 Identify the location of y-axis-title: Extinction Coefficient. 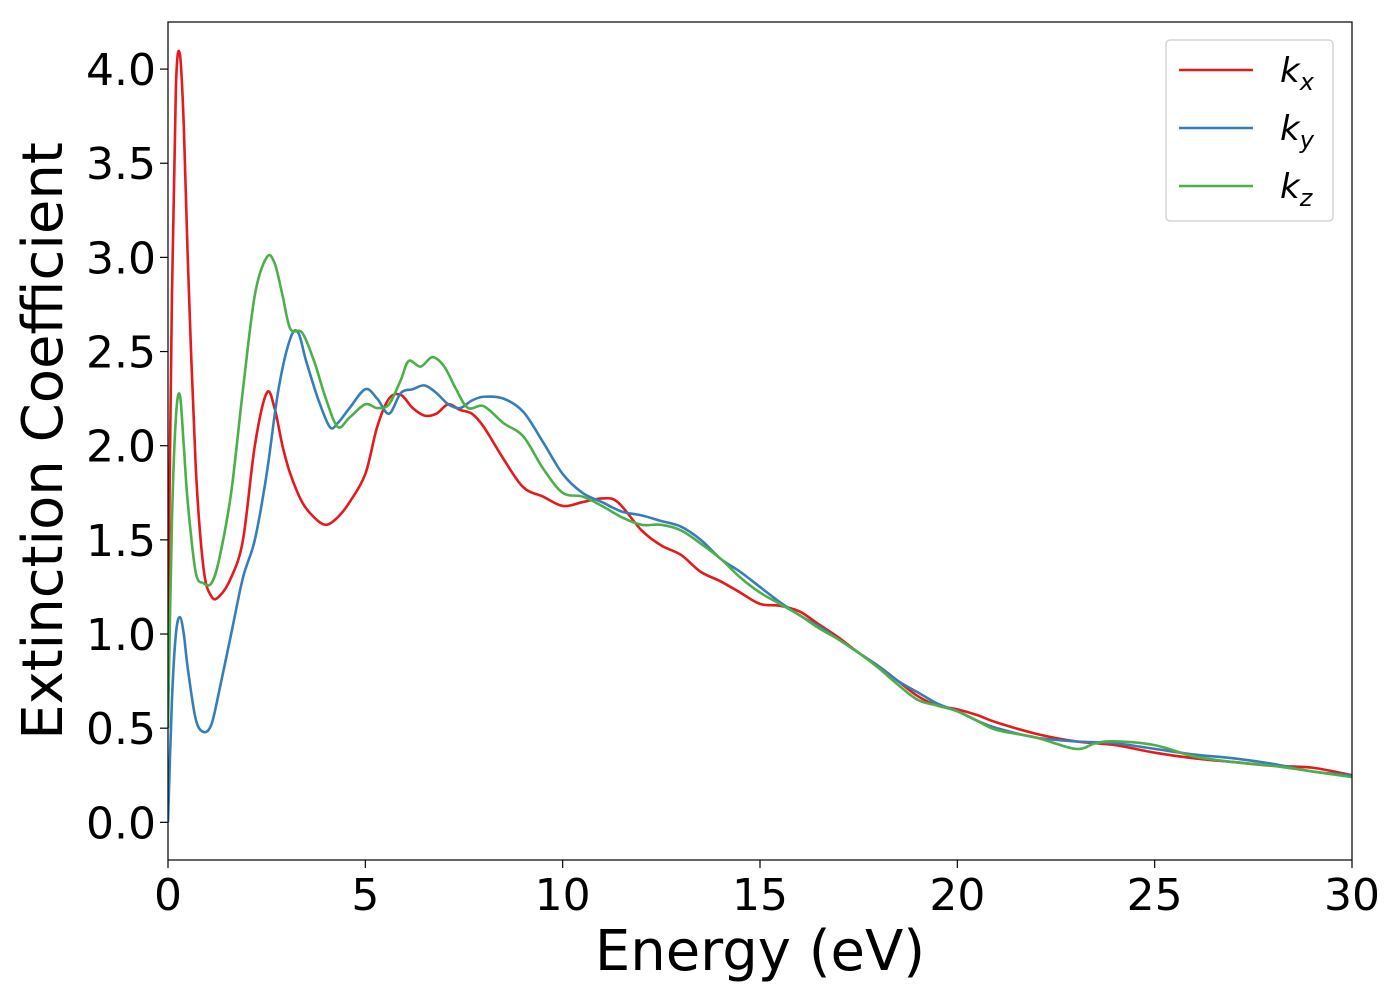
(43, 441).